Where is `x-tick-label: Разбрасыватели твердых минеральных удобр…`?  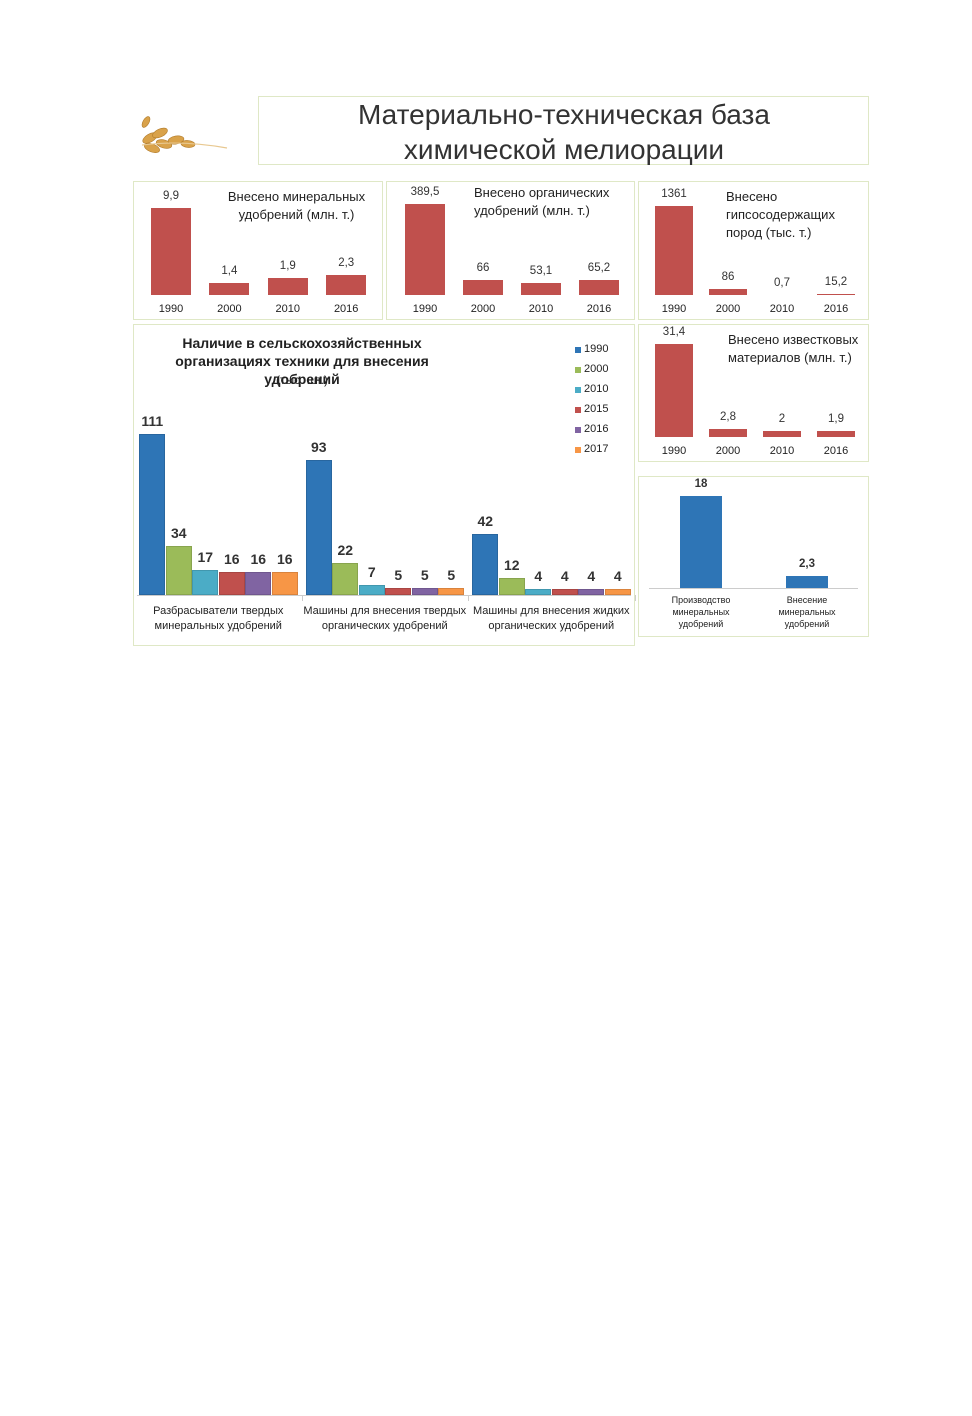 x-tick-label: Разбрасыватели твердых минеральных удобр… is located at coordinates (218, 618).